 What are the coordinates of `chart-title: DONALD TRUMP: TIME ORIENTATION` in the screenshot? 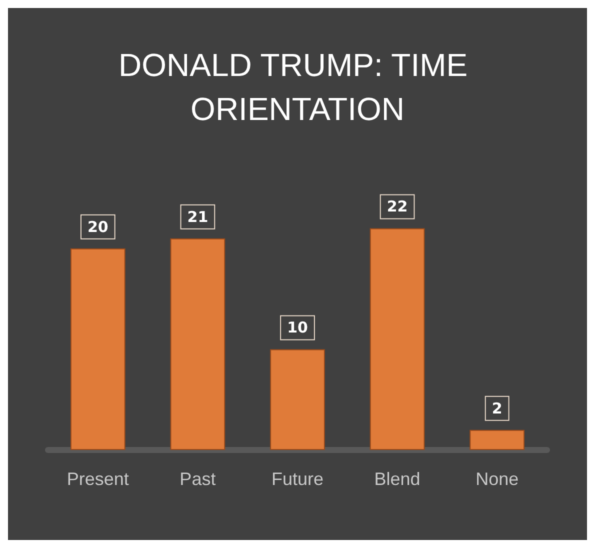 It's located at (297, 87).